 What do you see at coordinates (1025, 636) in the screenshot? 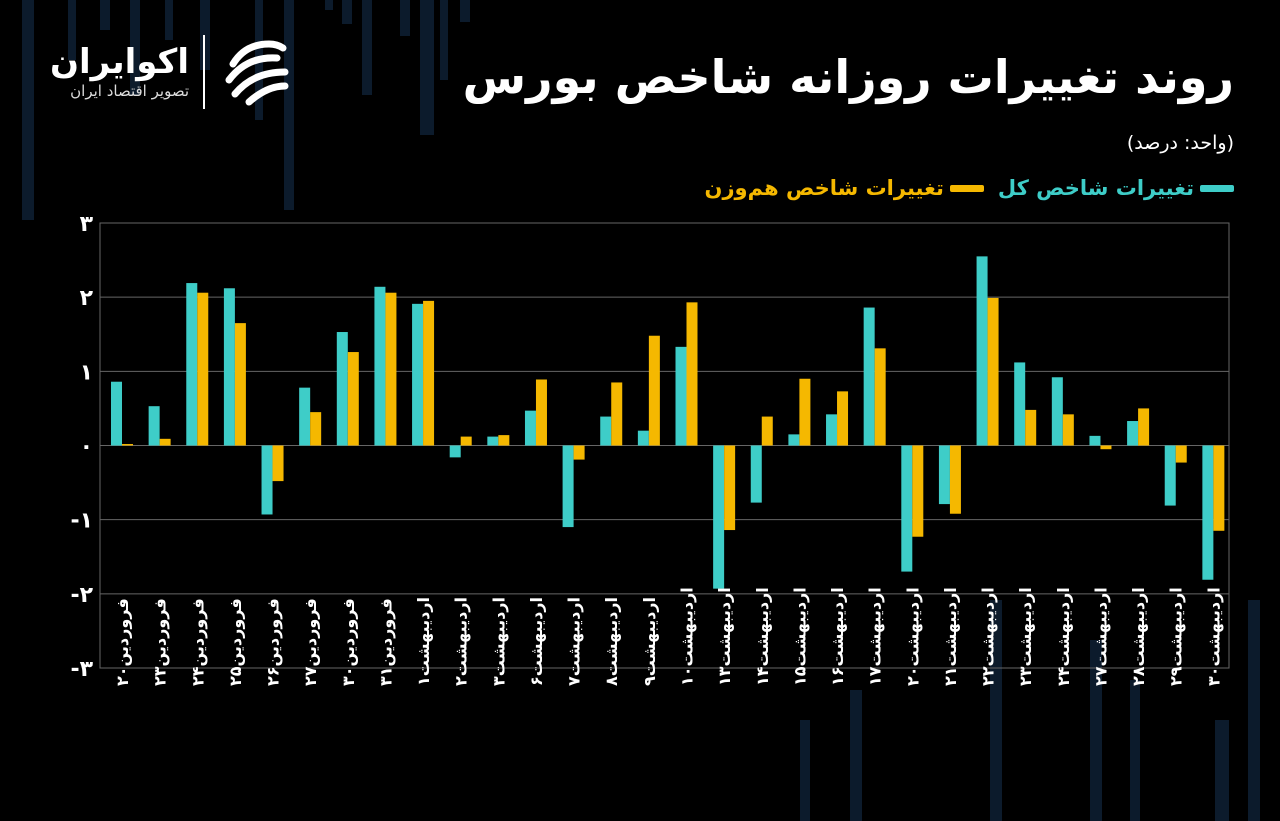
I see `x-tick-label: اردیبهشت۲۳` at bounding box center [1025, 636].